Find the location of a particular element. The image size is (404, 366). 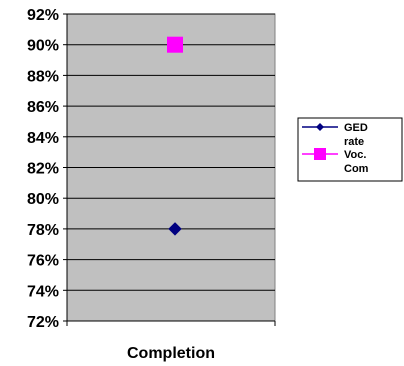

y-tick-label: 72% is located at coordinates (43, 322).